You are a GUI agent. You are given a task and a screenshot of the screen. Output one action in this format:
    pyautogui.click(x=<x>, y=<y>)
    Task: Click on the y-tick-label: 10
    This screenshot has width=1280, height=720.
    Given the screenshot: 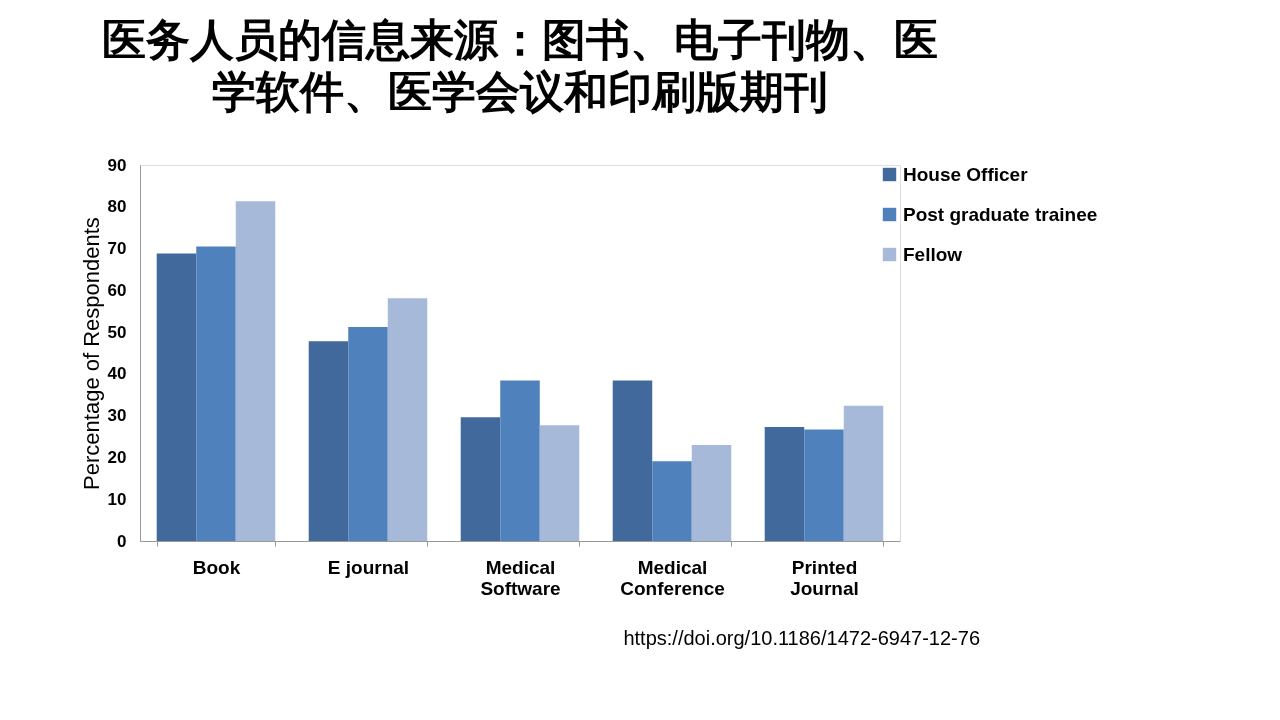 What is the action you would take?
    pyautogui.click(x=117, y=499)
    